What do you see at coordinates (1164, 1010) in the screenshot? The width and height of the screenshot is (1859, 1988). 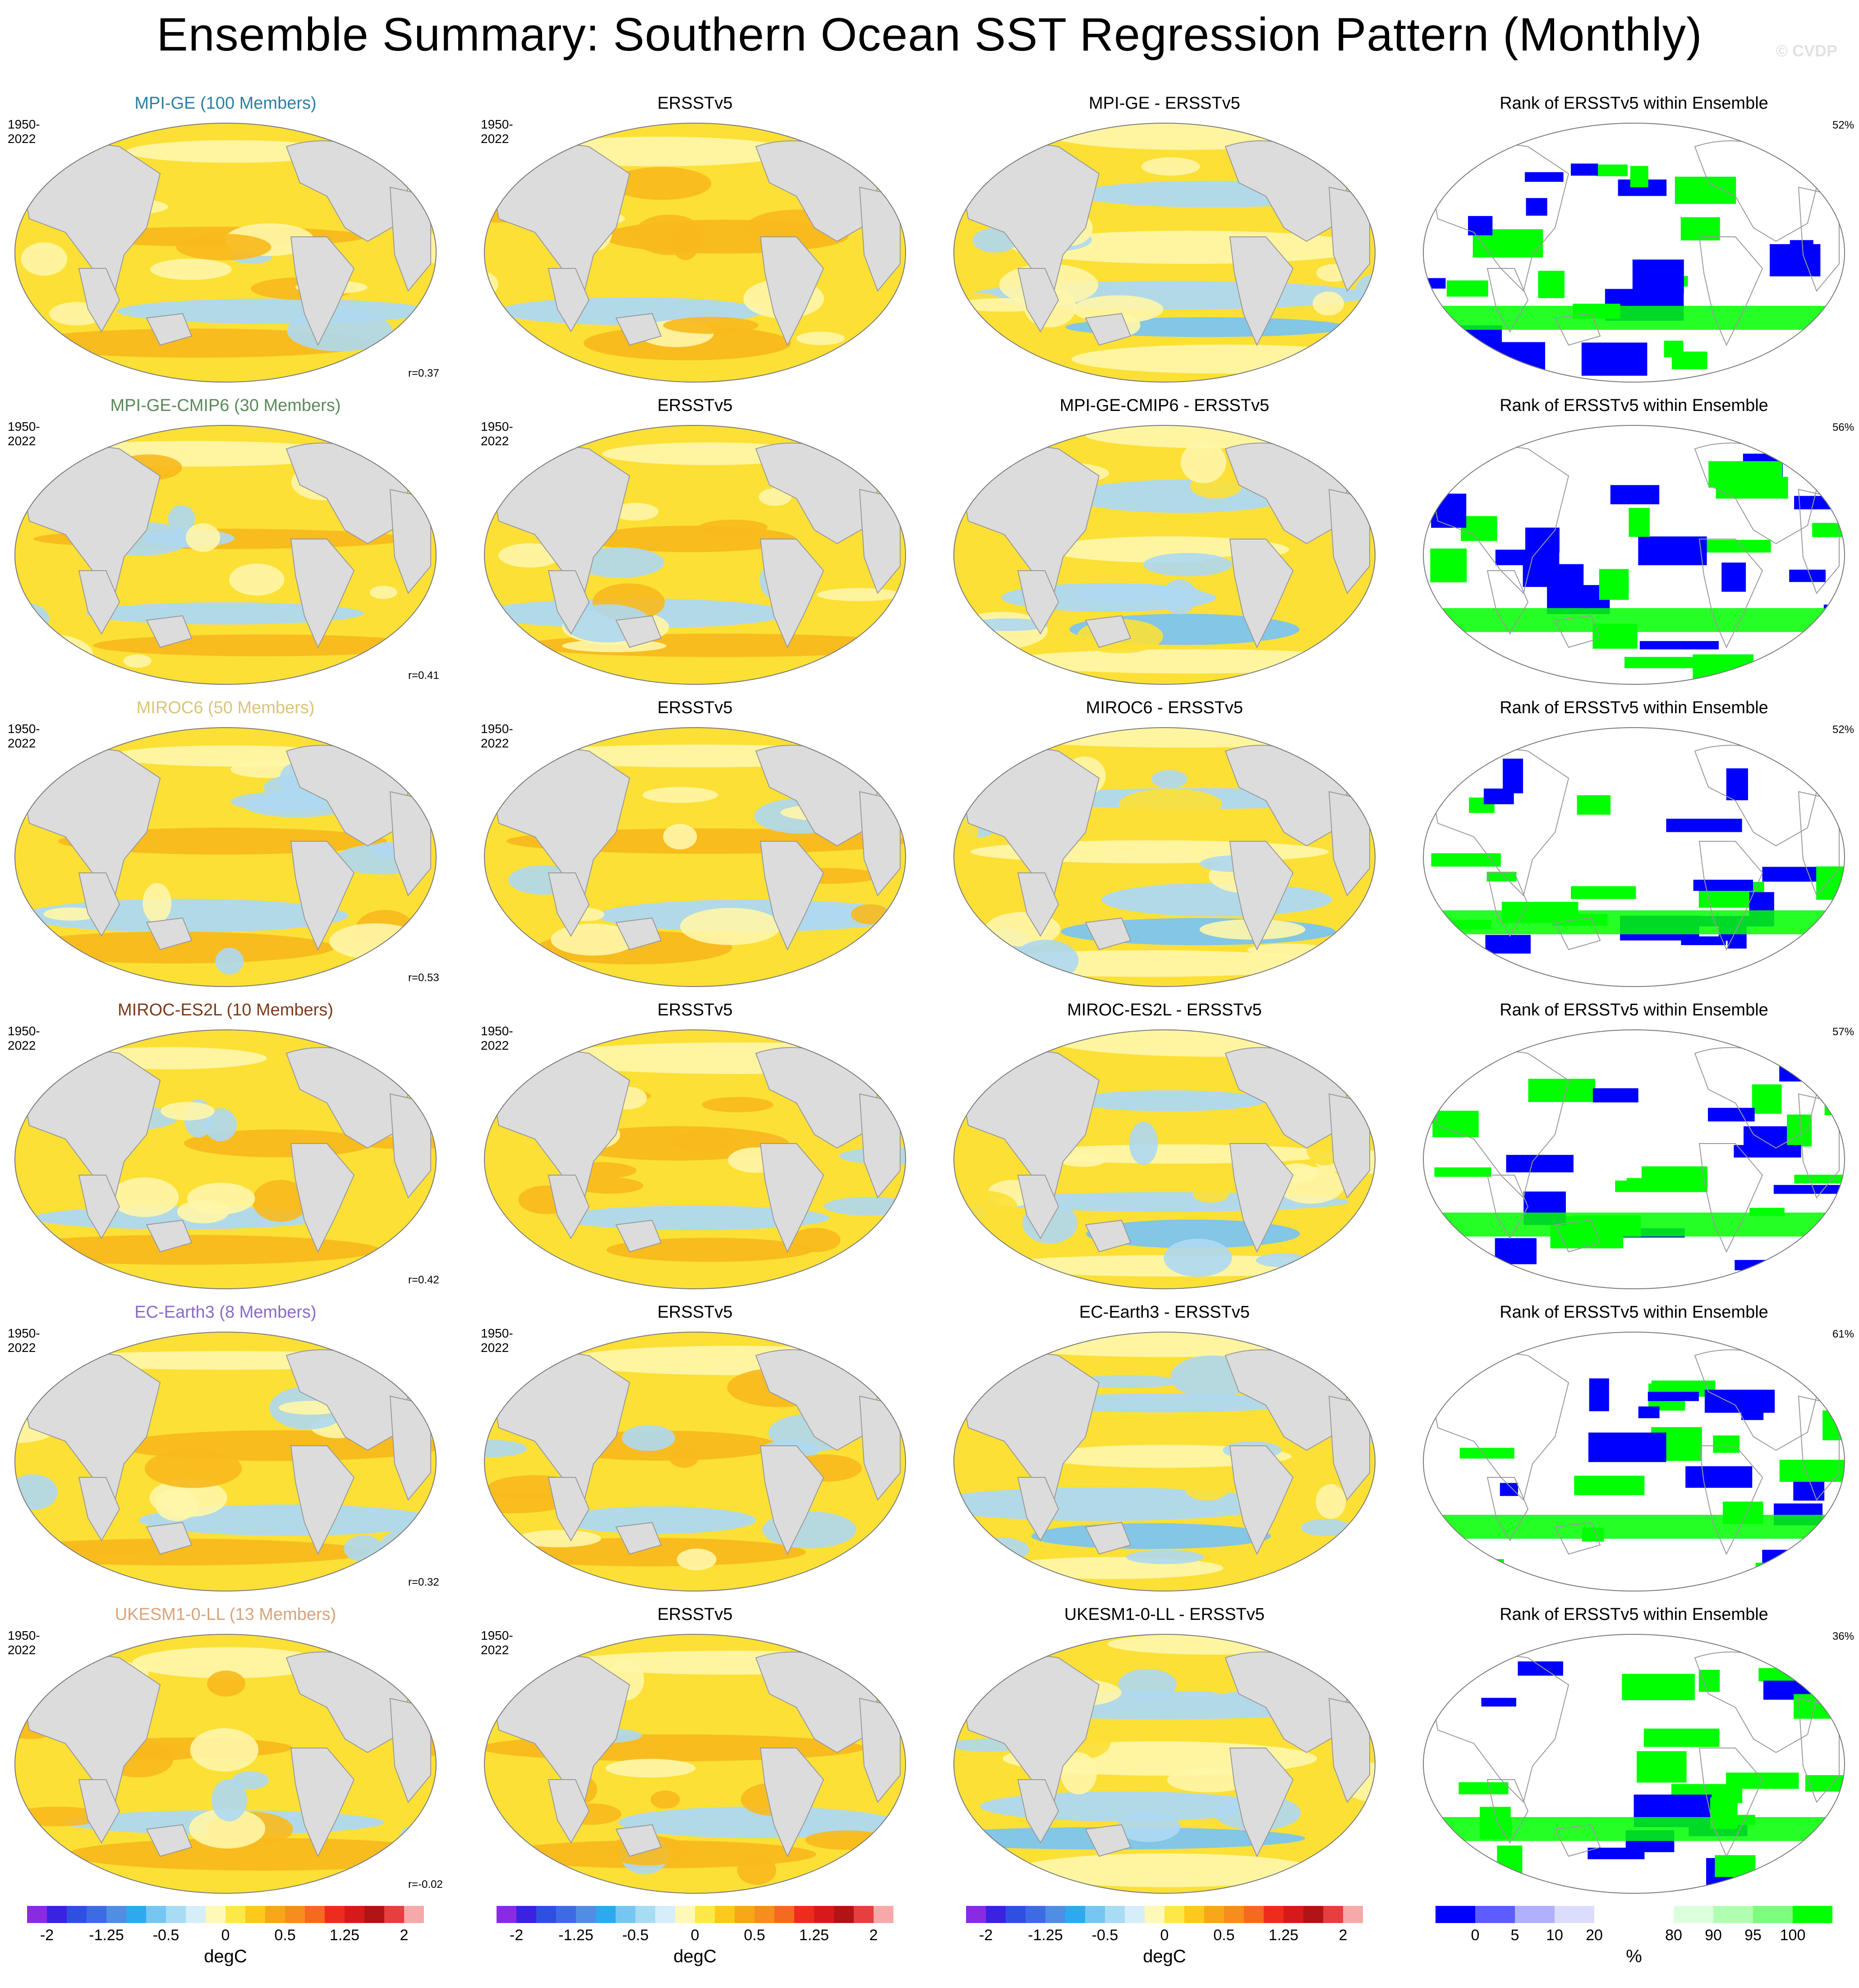 I see `diff-title: MIROC-ES2L - ERSSTv5` at bounding box center [1164, 1010].